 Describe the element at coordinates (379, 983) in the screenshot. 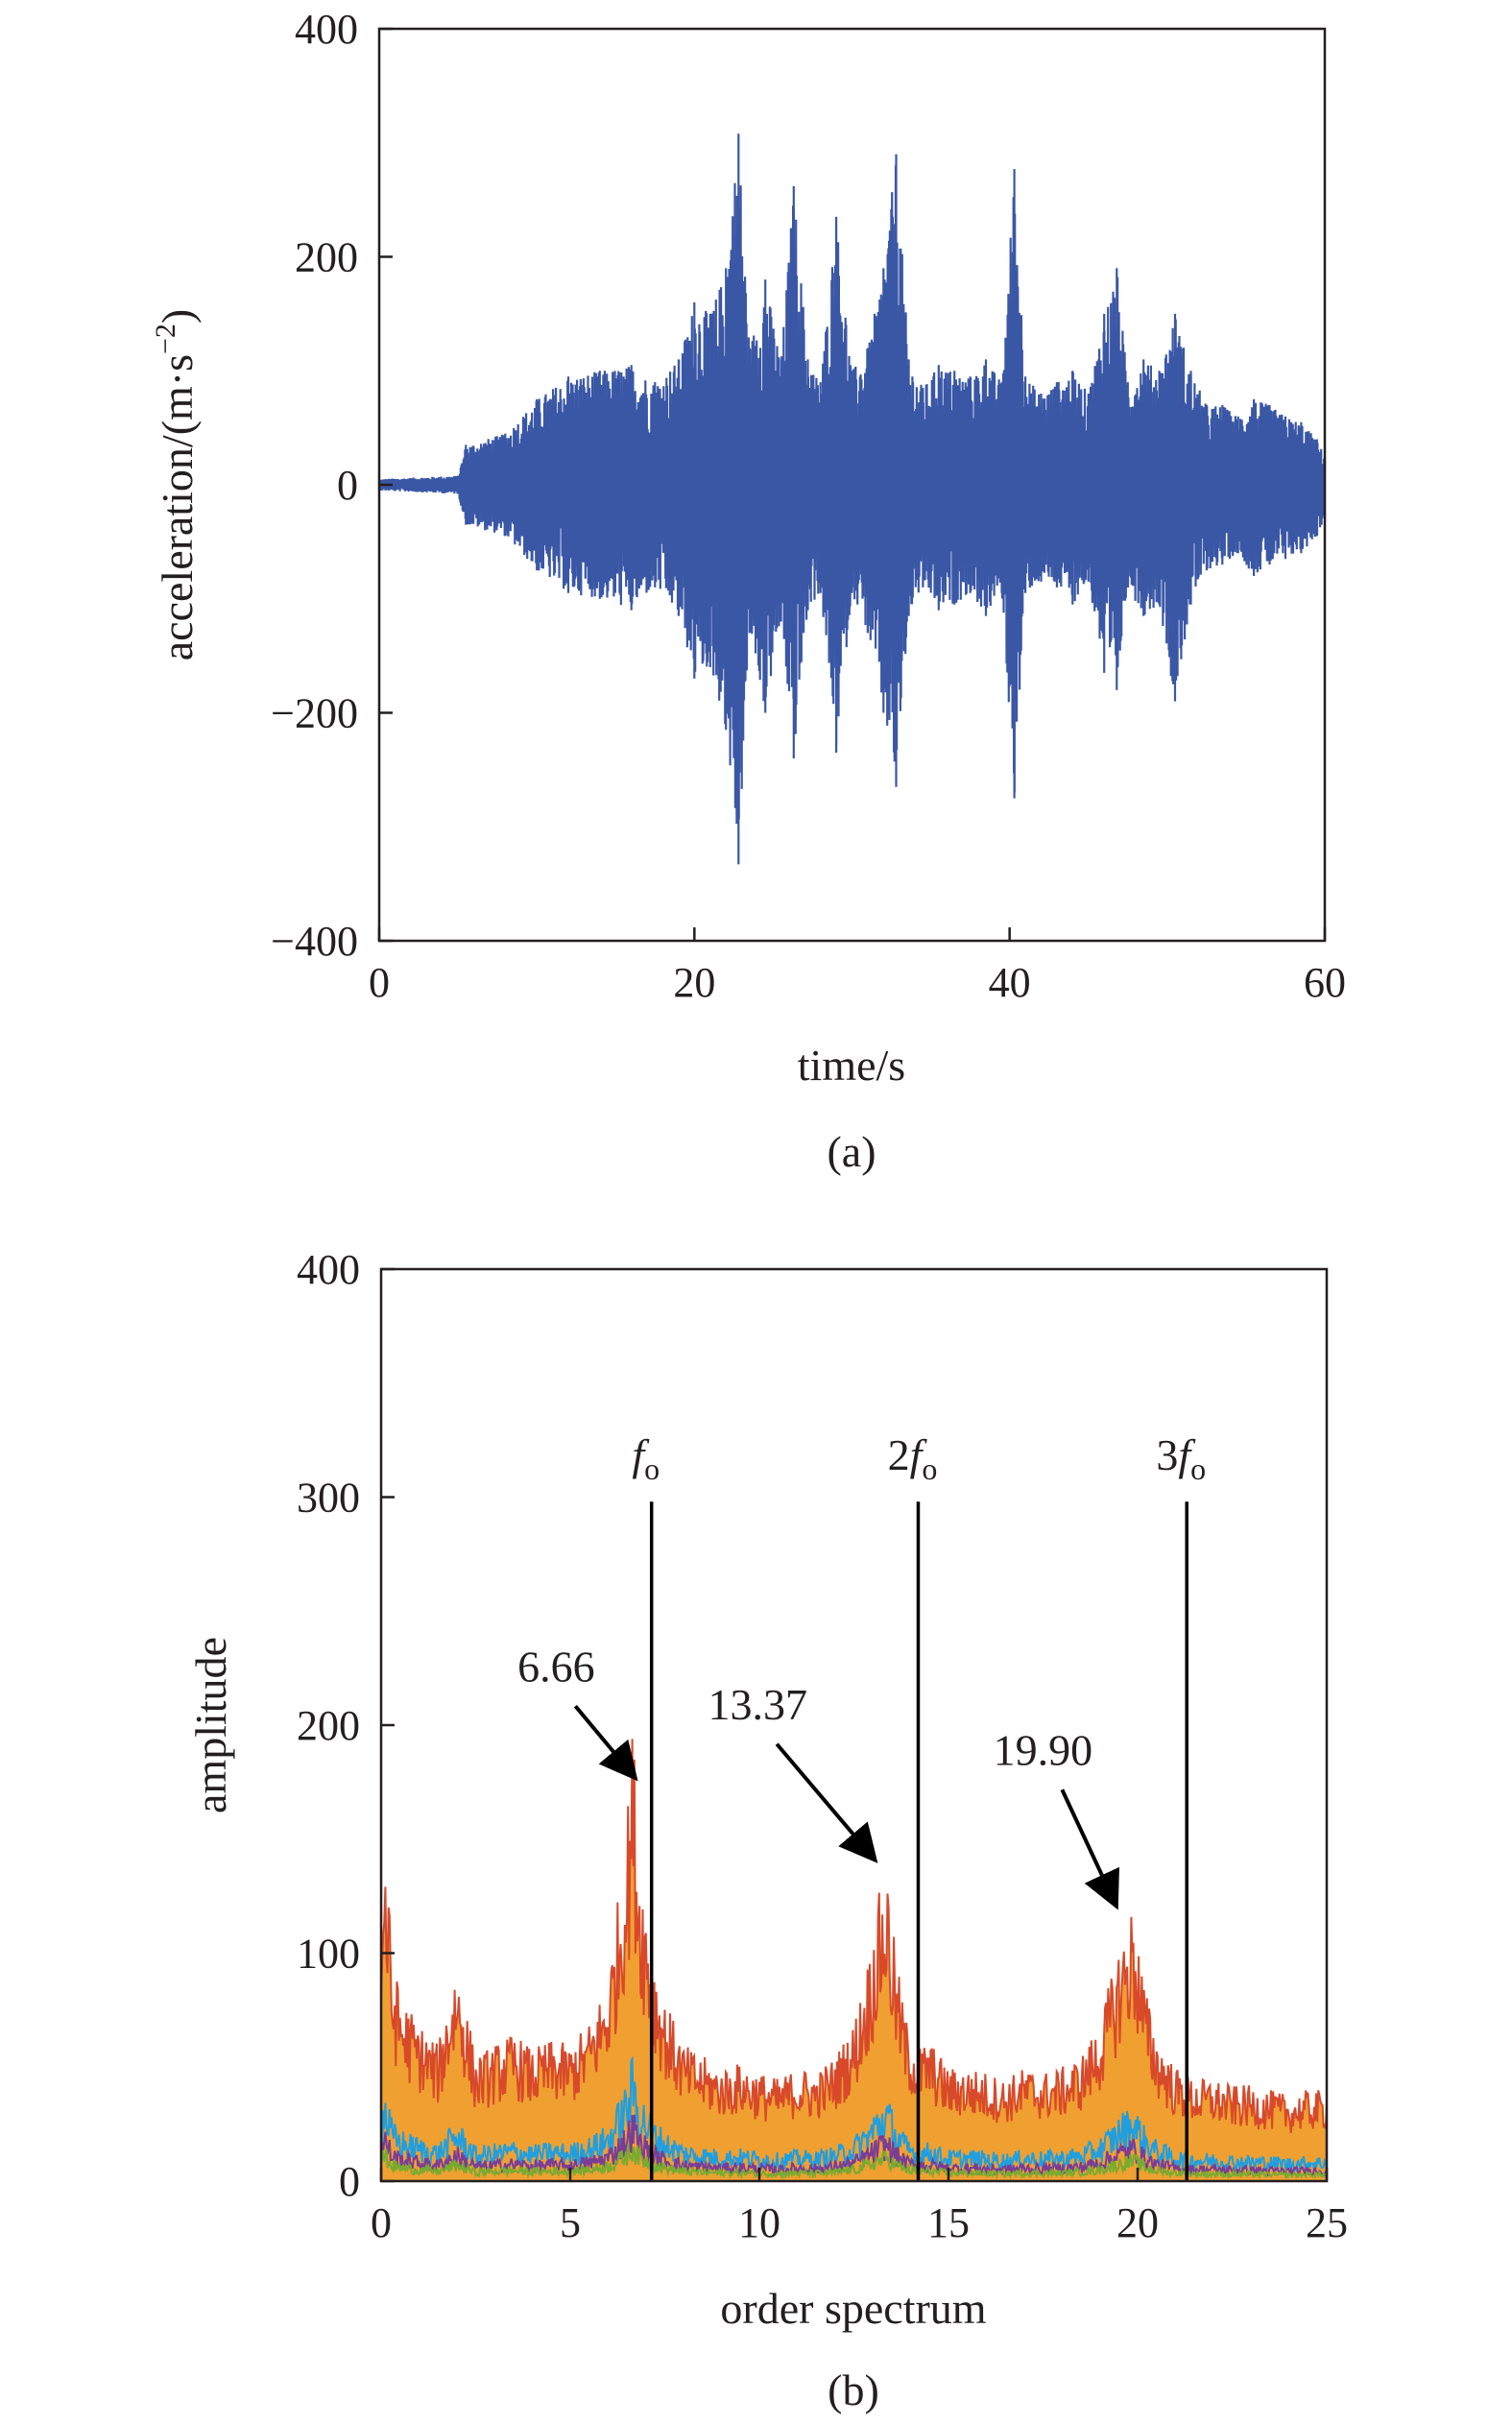

I see `panel-a-xtick-label: 0` at that location.